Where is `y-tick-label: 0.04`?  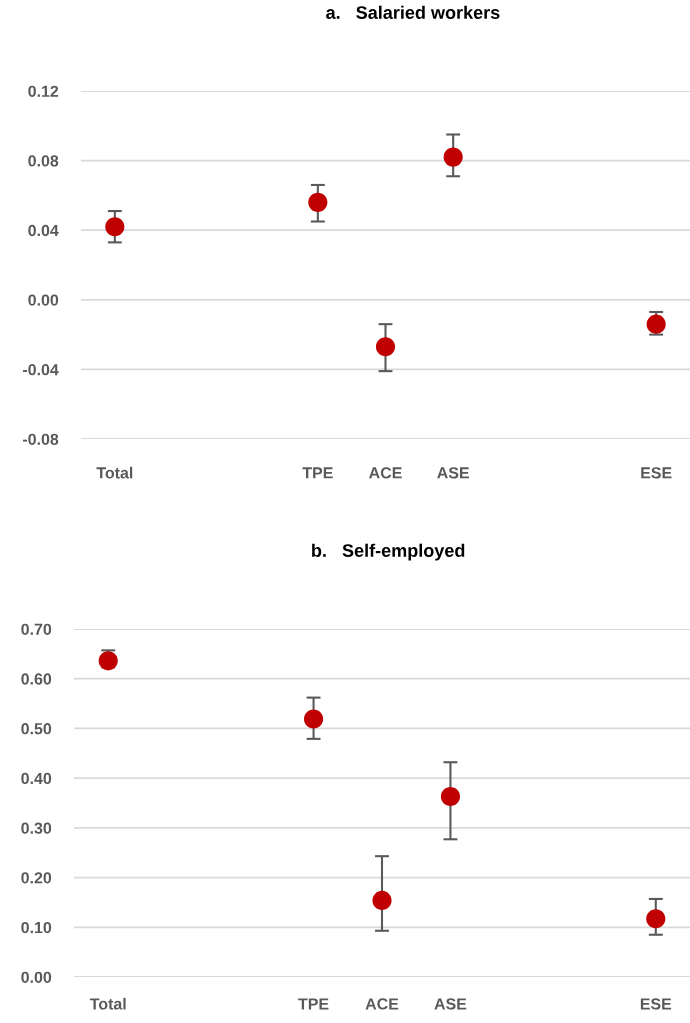 y-tick-label: 0.04 is located at coordinates (43, 230).